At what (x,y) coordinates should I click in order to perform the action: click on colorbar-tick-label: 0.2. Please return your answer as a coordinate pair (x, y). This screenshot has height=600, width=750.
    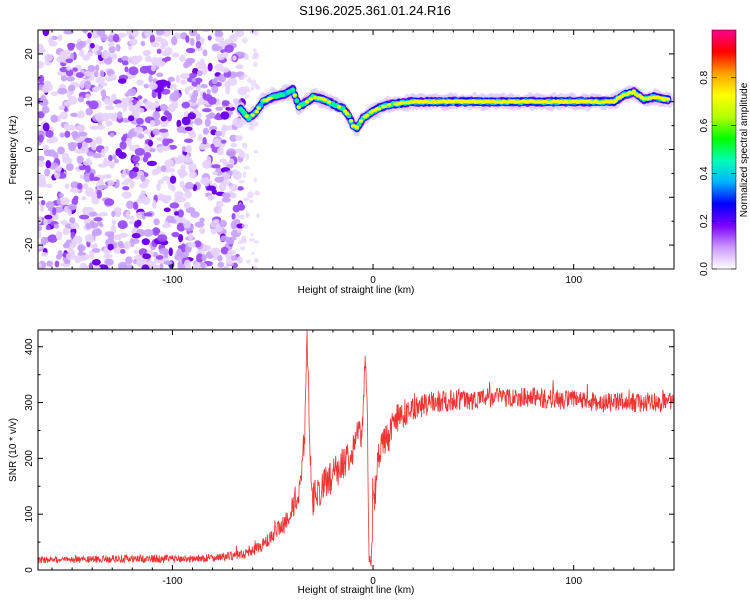
    Looking at the image, I should click on (704, 221).